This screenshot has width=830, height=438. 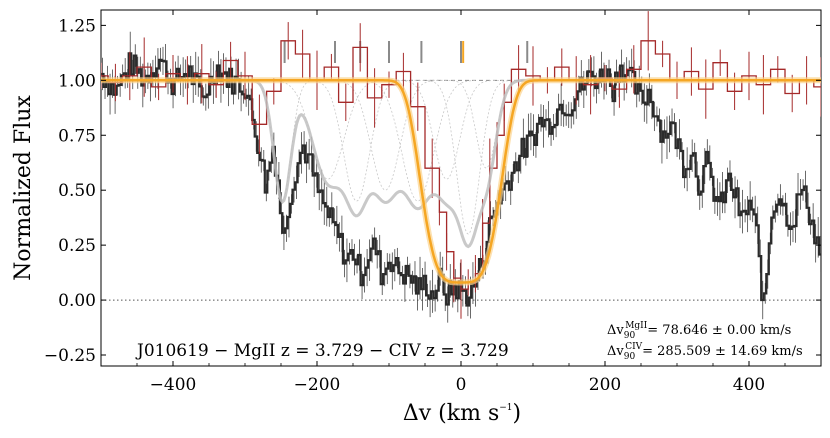 I want to click on svg-text: Δv90MgII= 78.646 ± 0.00 km/s, so click(x=699, y=331).